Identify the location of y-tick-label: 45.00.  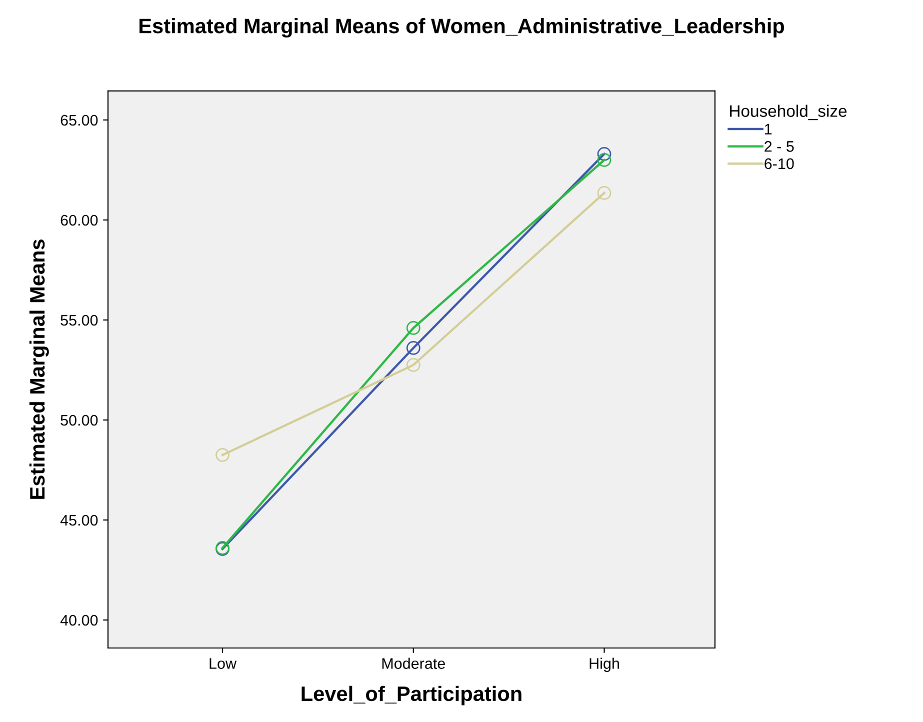
(79, 520).